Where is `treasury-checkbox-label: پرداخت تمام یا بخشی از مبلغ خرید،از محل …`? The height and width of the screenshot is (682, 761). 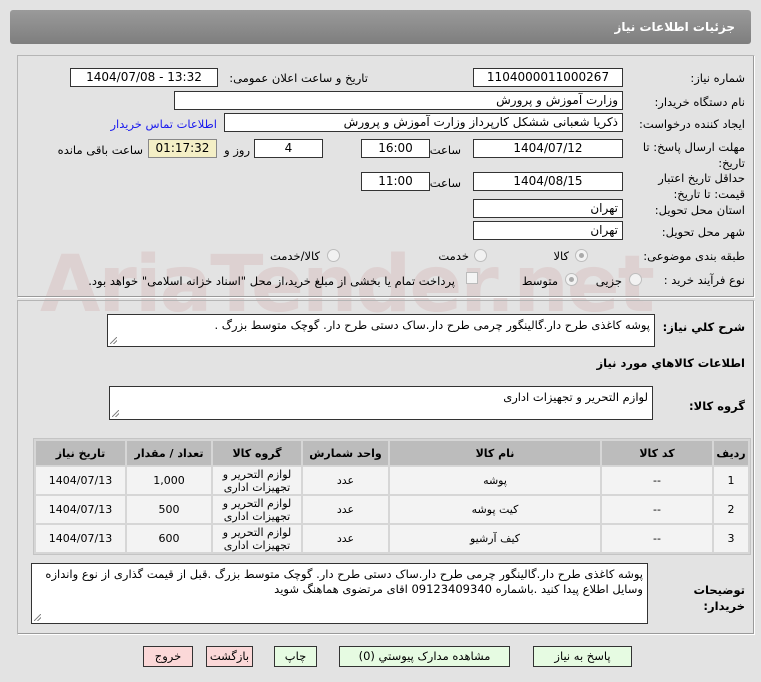
treasury-checkbox-label: پرداخت تمام یا بخشی از مبلغ خرید،از محل … is located at coordinates (271, 281).